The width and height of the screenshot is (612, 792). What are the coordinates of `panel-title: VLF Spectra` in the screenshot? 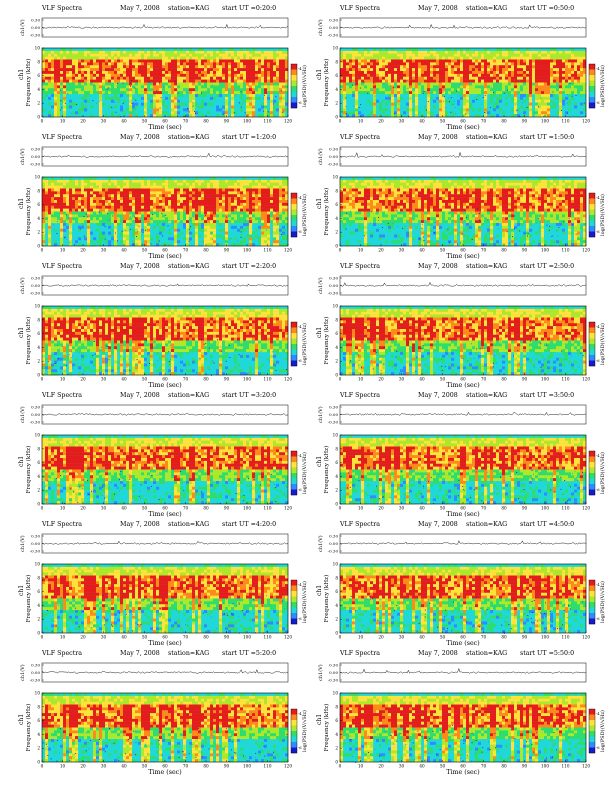 It's located at (62, 266).